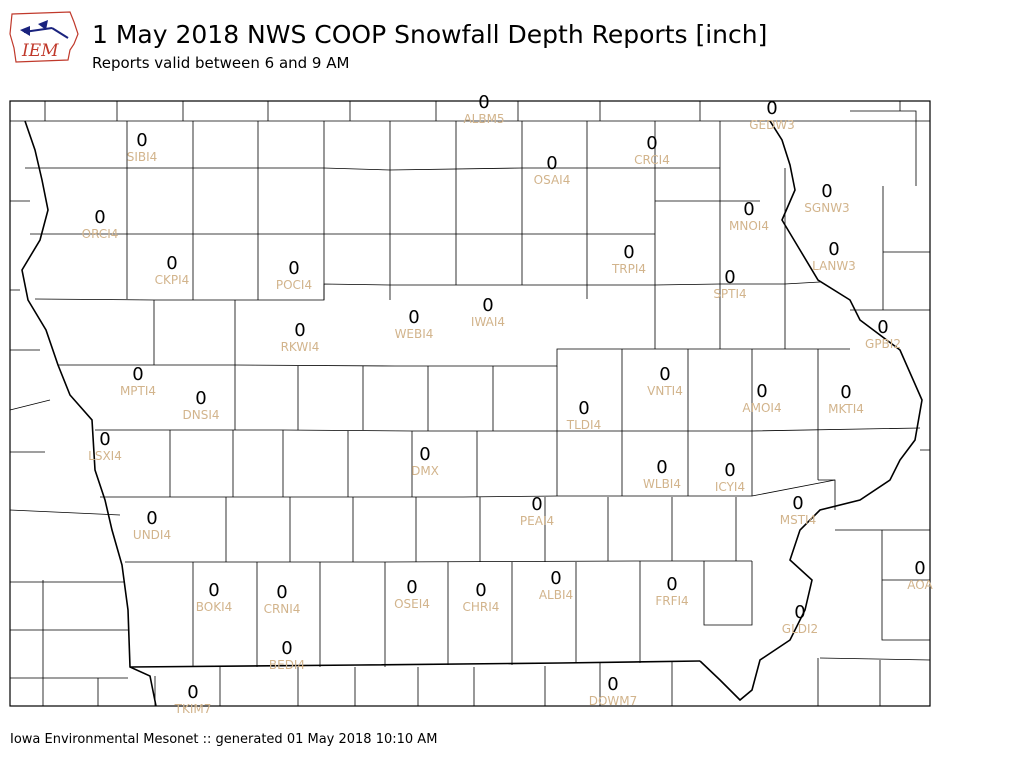 This screenshot has width=1024, height=768. What do you see at coordinates (730, 487) in the screenshot?
I see `station-id-label: ICYI4` at bounding box center [730, 487].